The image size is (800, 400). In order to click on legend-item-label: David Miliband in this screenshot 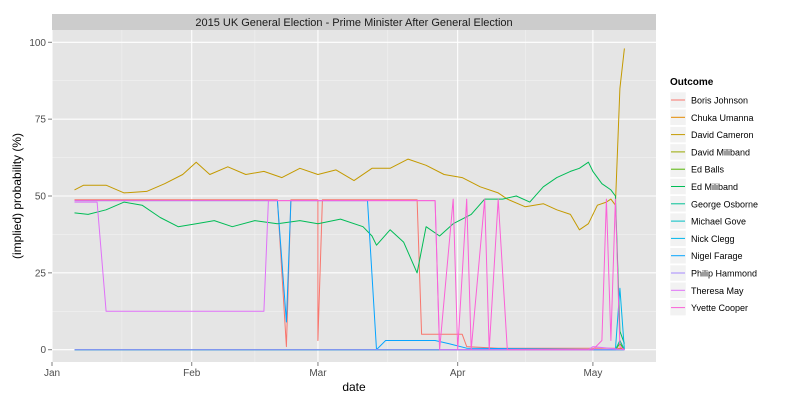, I will do `click(720, 152)`.